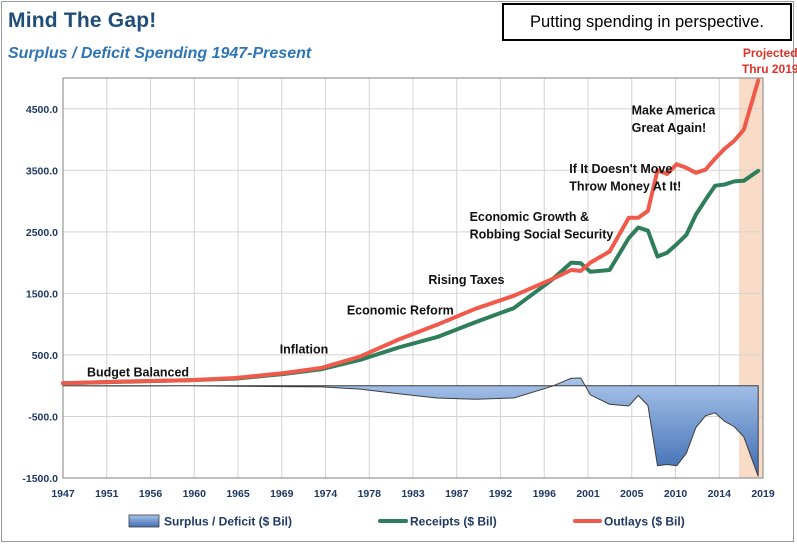  What do you see at coordinates (770, 53) in the screenshot?
I see `projected-label: Projected` at bounding box center [770, 53].